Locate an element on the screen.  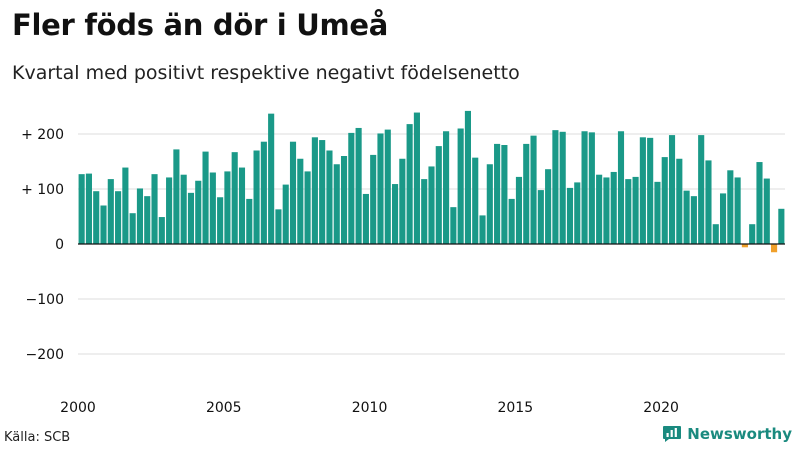
y-tick-label: 0 is located at coordinates (59, 245).